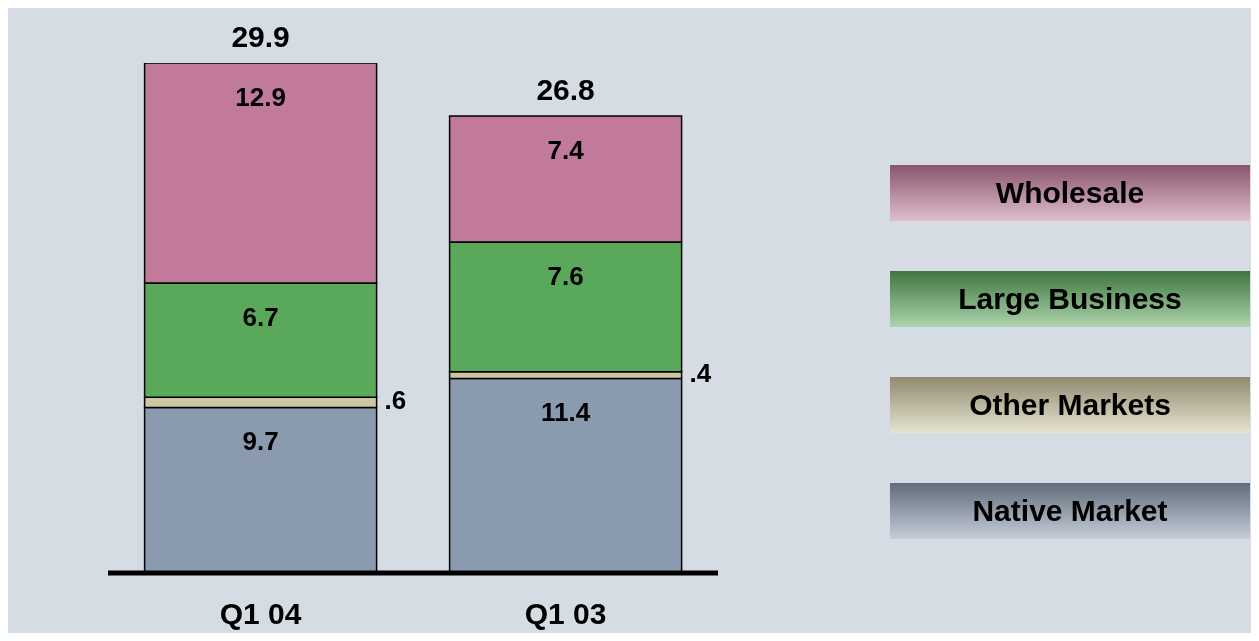 Image resolution: width=1259 pixels, height=641 pixels. Describe the element at coordinates (1070, 193) in the screenshot. I see `text: Wholesale` at that location.